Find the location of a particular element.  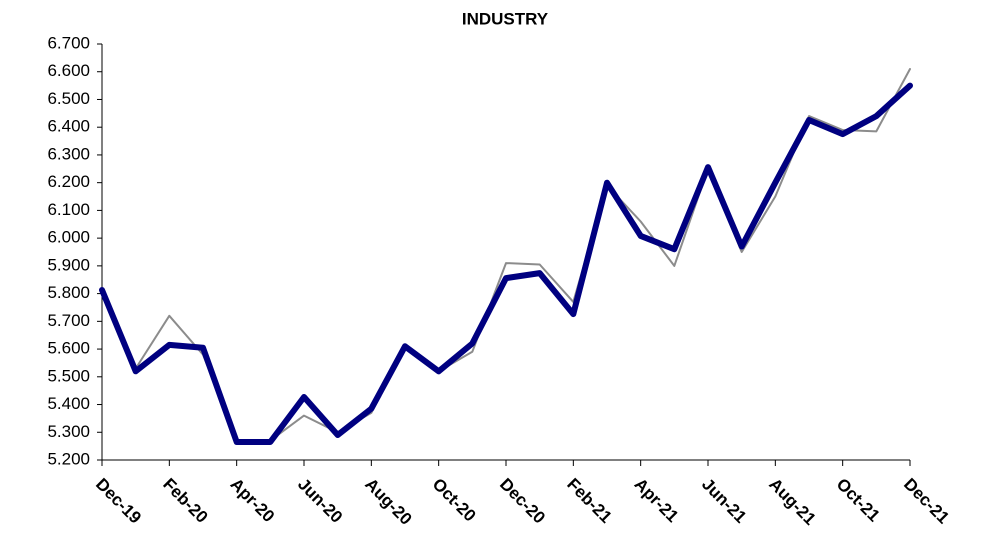

x-tick-label: Aug-21 is located at coordinates (792, 502).